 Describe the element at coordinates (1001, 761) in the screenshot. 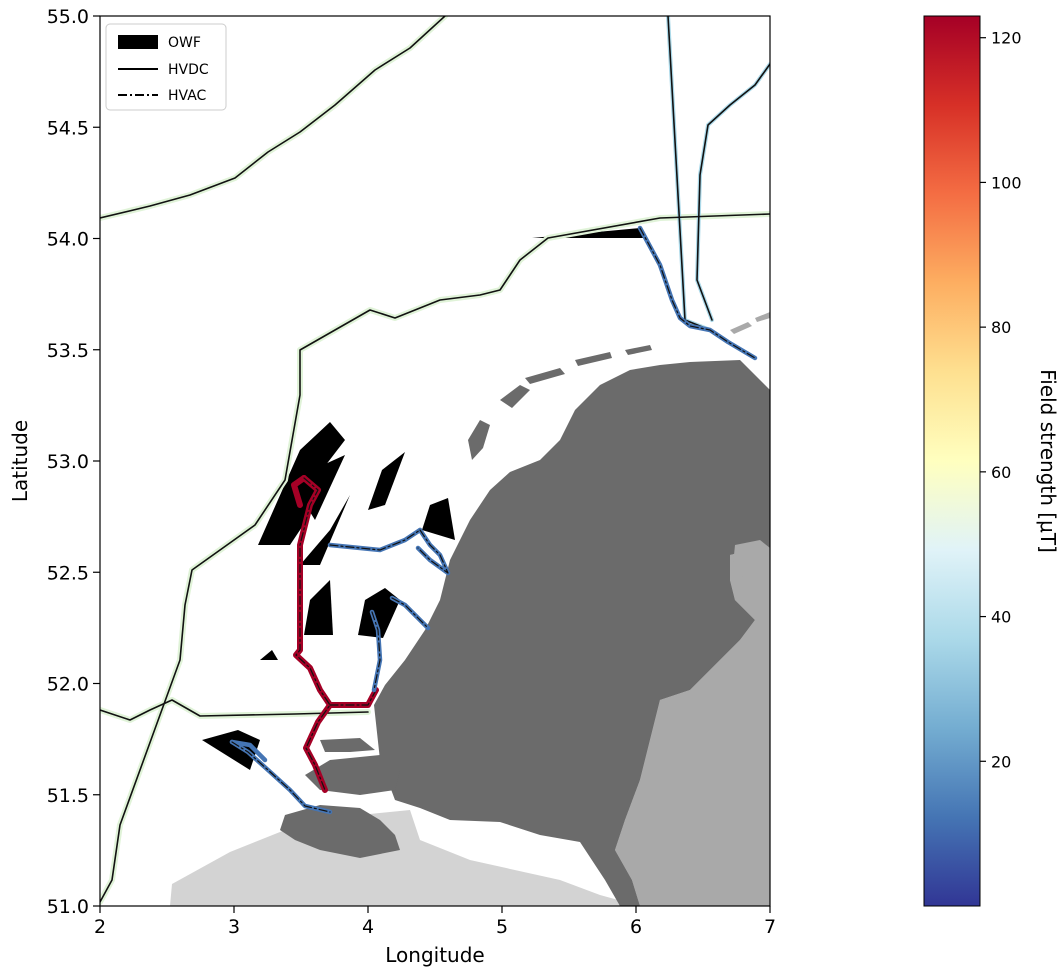

I see `colorbar-tick-label: 20` at that location.